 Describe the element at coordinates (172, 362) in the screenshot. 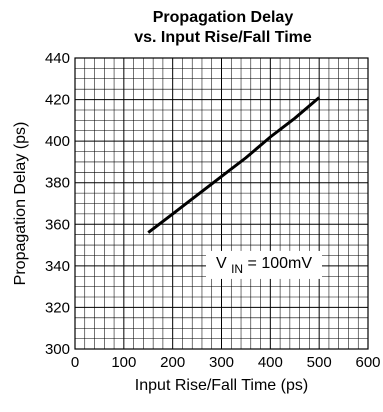

I see `x-tick-label: 200` at that location.